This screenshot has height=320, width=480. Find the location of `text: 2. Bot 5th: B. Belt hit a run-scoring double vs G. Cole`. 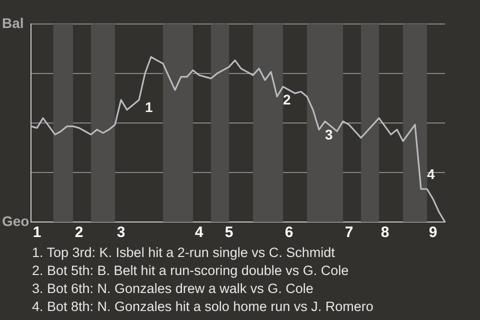

text: 2. Bot 5th: B. Belt hit a run-scoring double vs G. Cole is located at coordinates (191, 271).